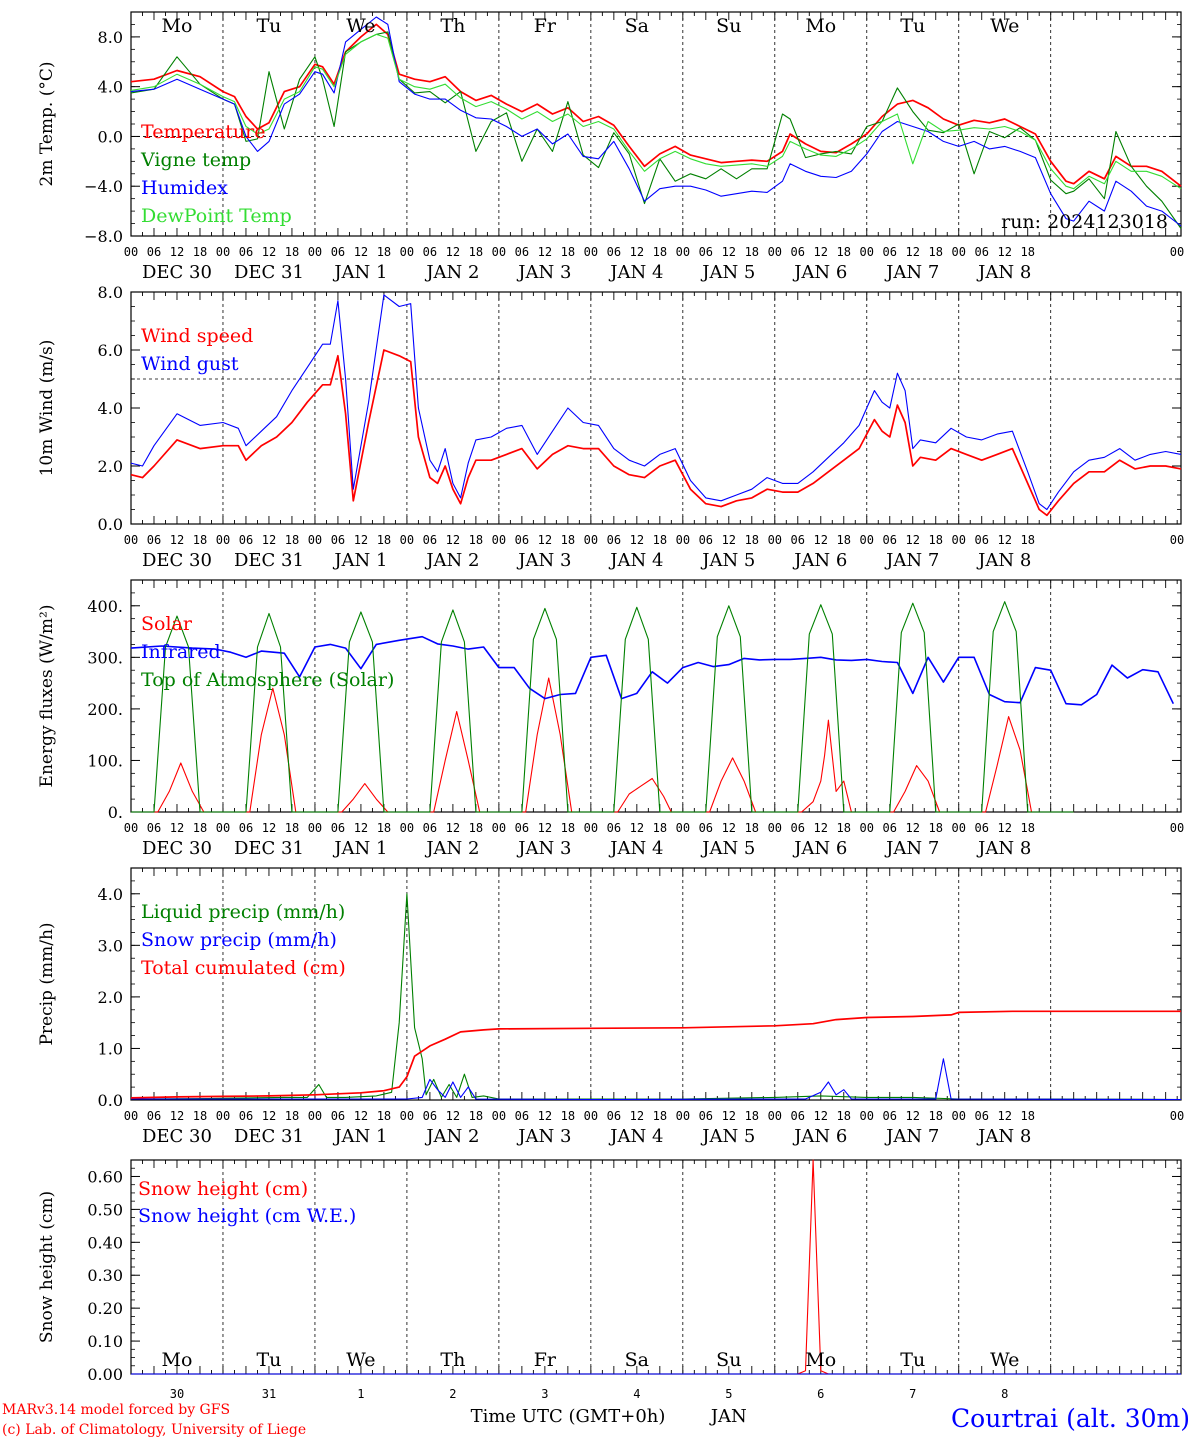 The image size is (1194, 1440). I want to click on date-label: DEC 31, so click(269, 848).